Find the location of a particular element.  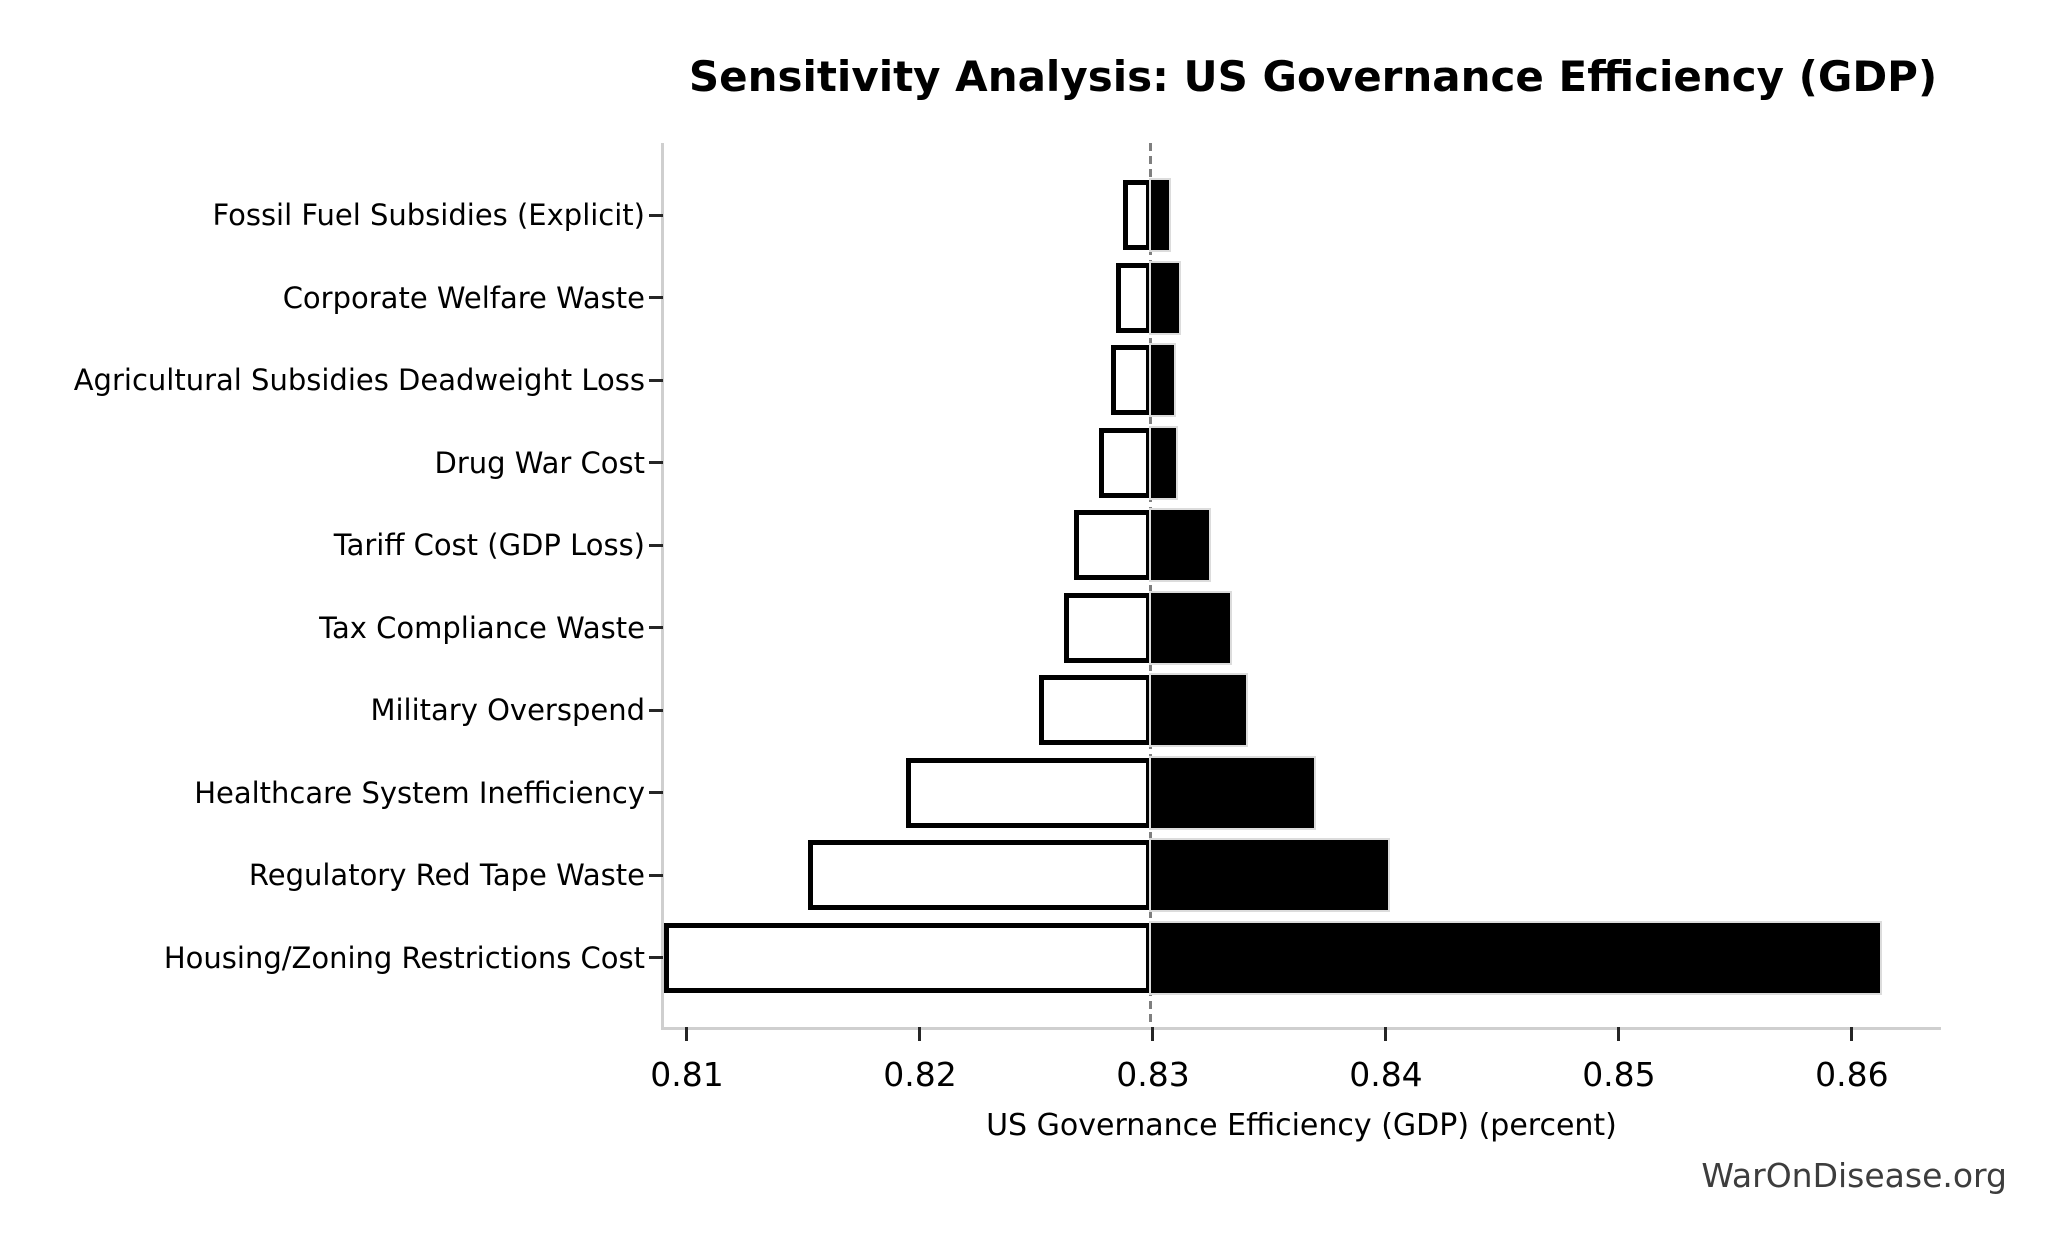

x-axis-spine is located at coordinates (1301, 1028).